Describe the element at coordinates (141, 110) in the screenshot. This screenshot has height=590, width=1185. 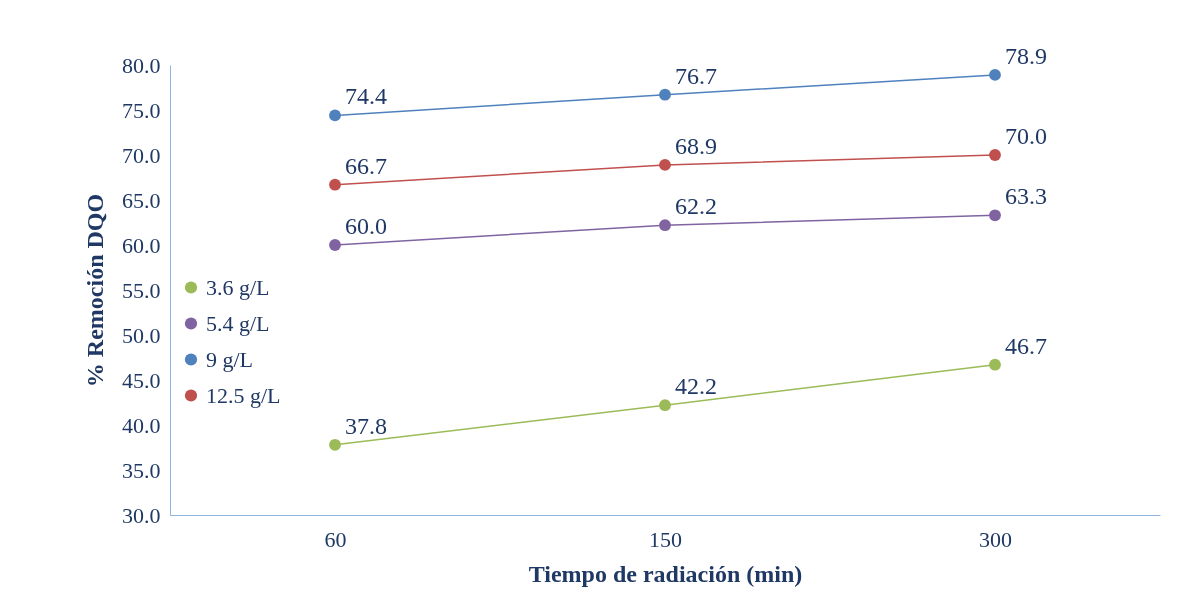
I see `y-tick-label: 75.0` at that location.